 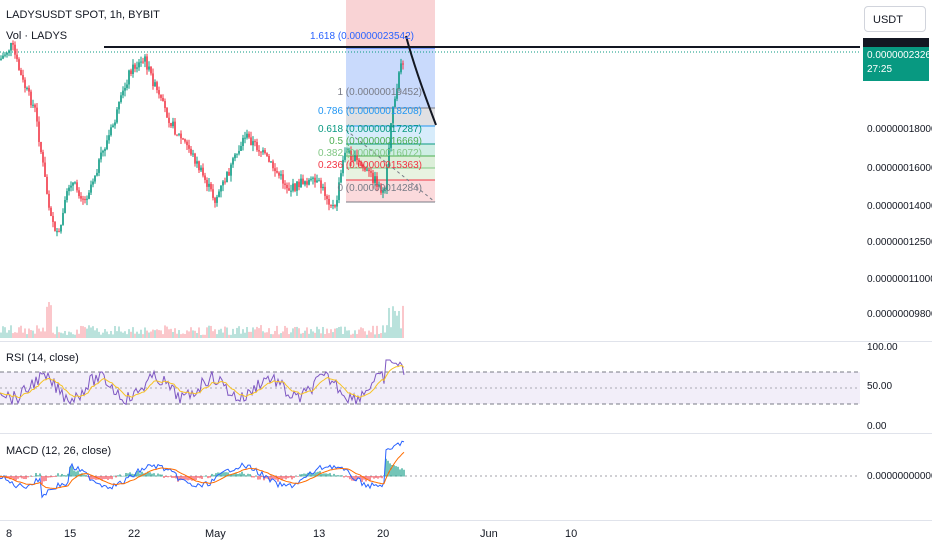 I want to click on price-tick: 0.00000011000, so click(x=899, y=279).